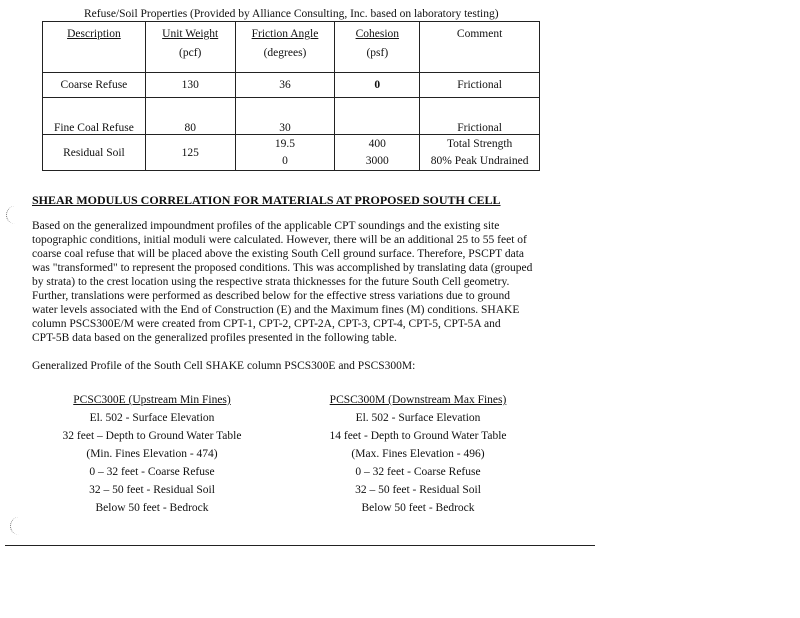 The width and height of the screenshot is (800, 618). Describe the element at coordinates (94, 47) in the screenshot. I see `header-description: Description` at that location.